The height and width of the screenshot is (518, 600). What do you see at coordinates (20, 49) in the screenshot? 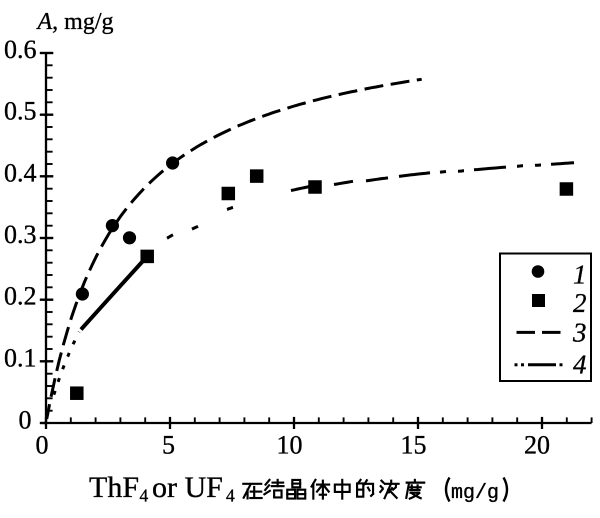
I see `svg-text: 0.6` at bounding box center [20, 49].